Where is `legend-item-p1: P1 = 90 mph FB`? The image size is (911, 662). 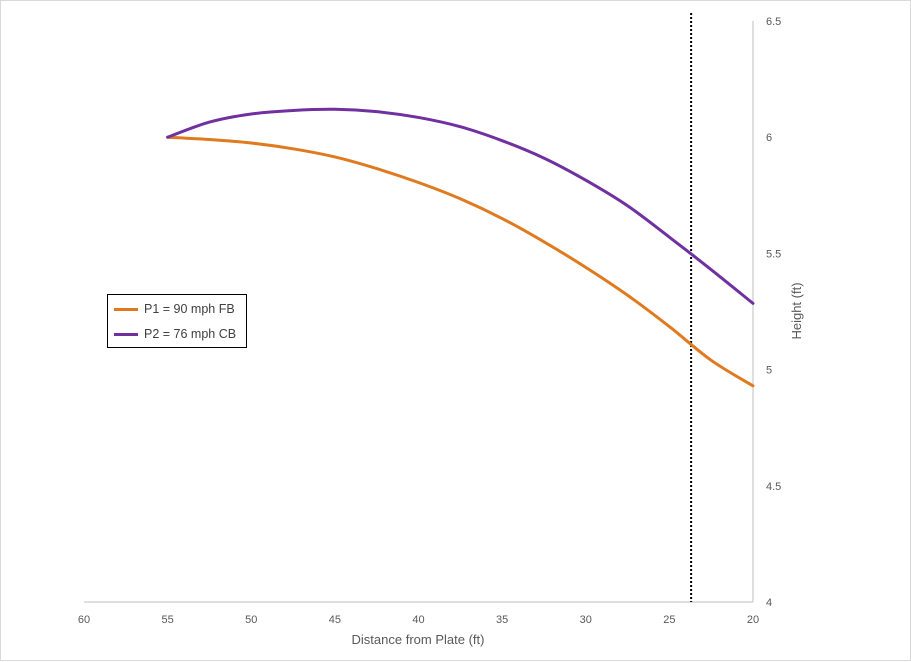 legend-item-p1: P1 = 90 mph FB is located at coordinates (174, 309).